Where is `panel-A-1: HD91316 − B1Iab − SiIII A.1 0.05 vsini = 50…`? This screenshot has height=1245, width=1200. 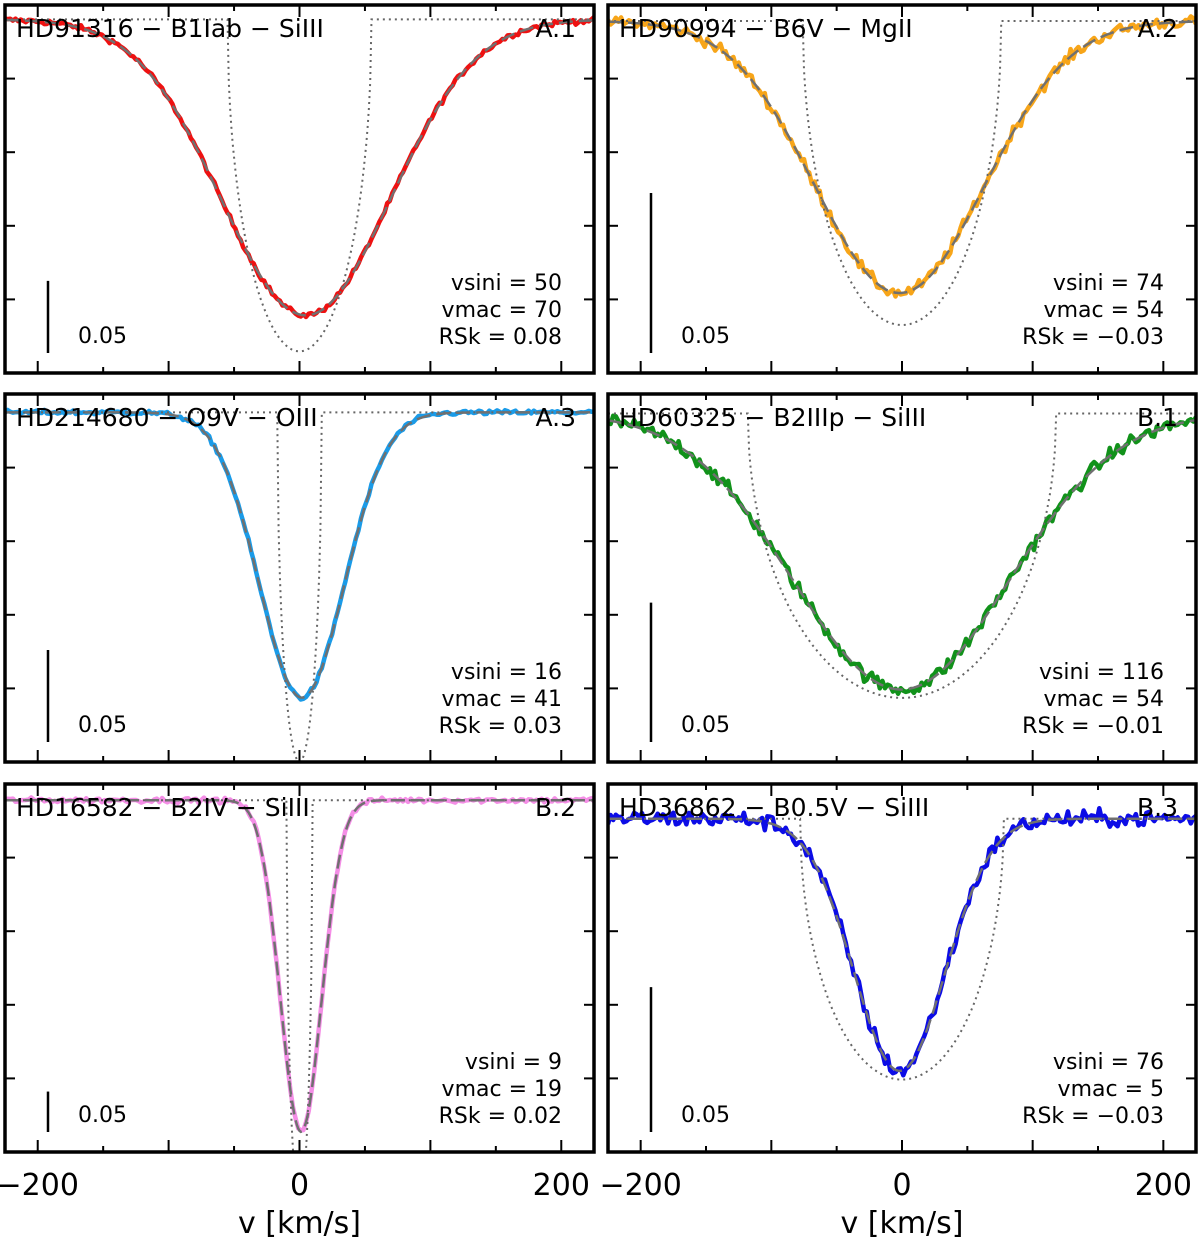
panel-A-1: HD91316 − B1Iab − SiIII A.1 0.05 vsini = 50… is located at coordinates (299, 189).